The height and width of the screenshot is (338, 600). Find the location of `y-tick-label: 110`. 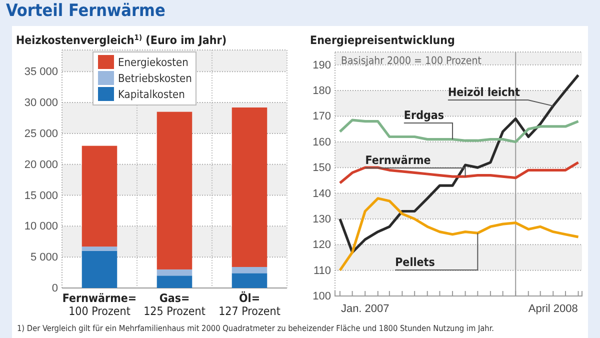

y-tick-label: 110 is located at coordinates (322, 270).